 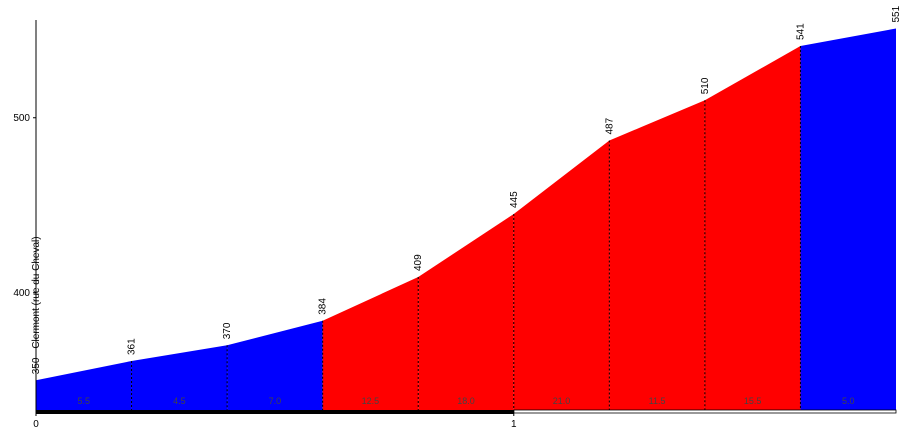 I want to click on point-label: 487, so click(x=609, y=125).